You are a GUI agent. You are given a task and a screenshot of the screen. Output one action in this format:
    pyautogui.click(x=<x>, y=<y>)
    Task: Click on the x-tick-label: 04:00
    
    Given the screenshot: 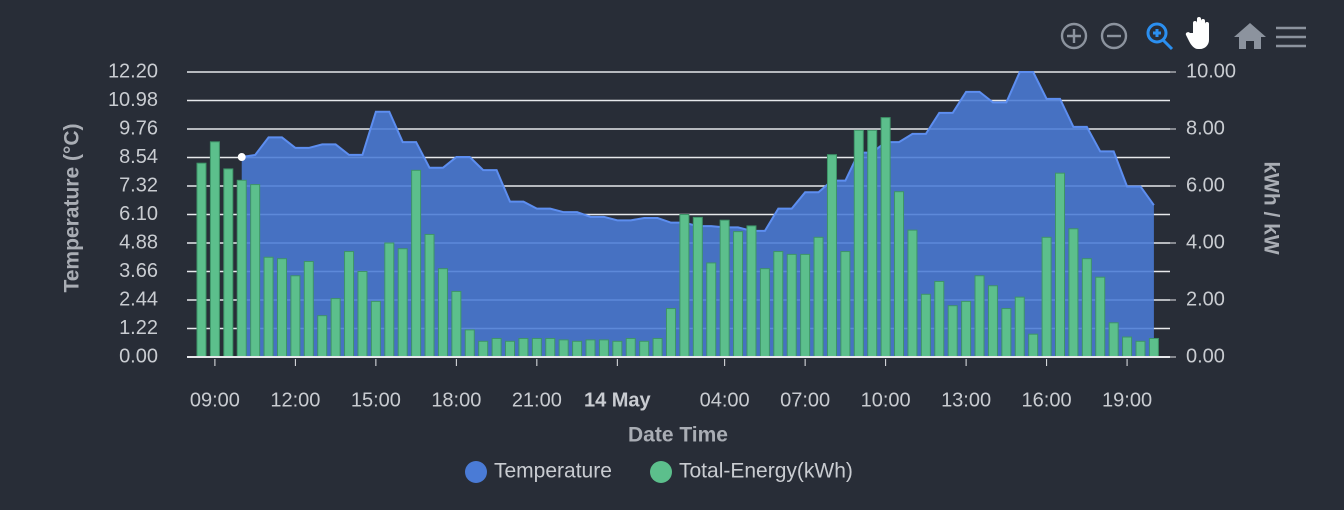 What is the action you would take?
    pyautogui.click(x=725, y=400)
    